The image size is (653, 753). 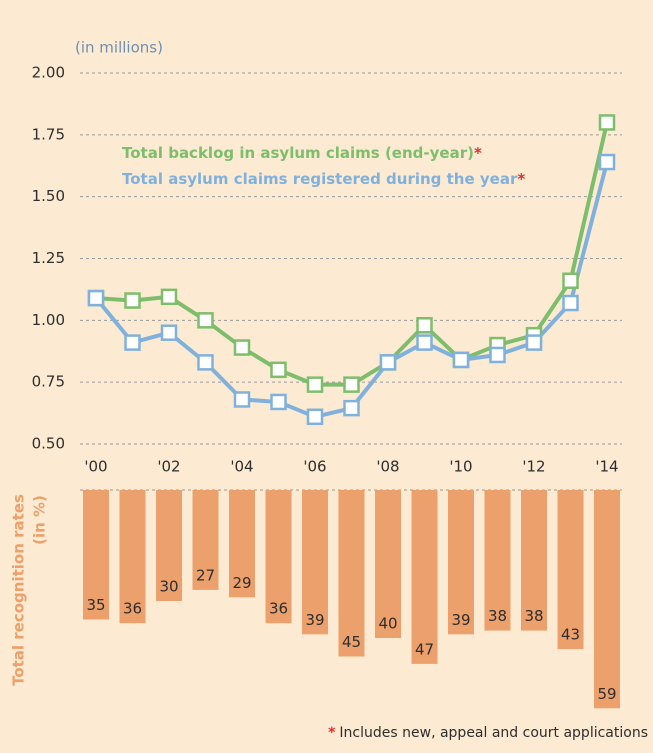 I want to click on bar-label: 35, so click(x=95, y=605).